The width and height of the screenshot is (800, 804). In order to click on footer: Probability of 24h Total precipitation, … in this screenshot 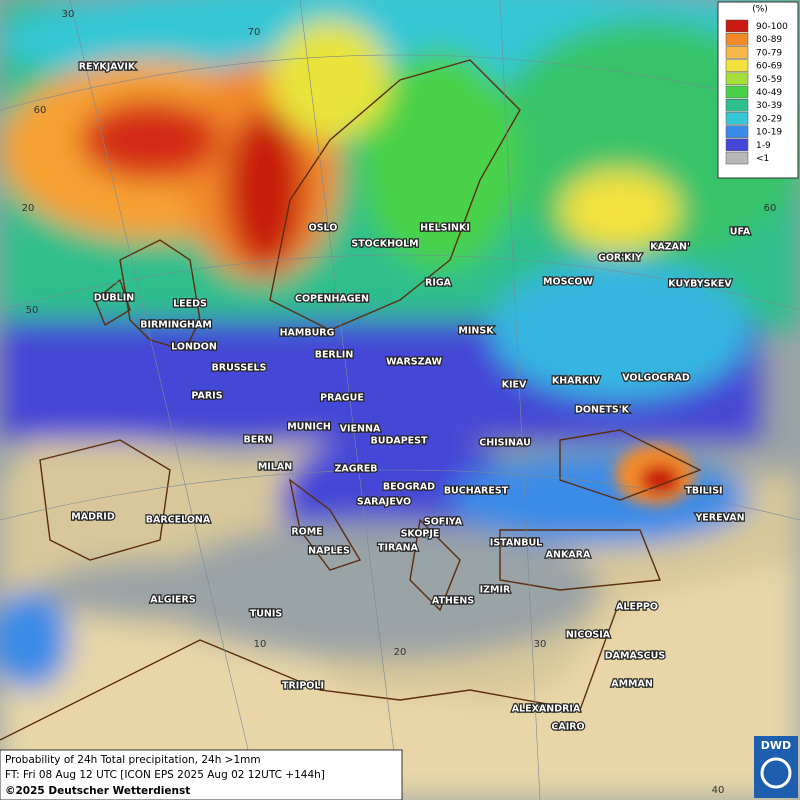, I will do `click(201, 775)`.